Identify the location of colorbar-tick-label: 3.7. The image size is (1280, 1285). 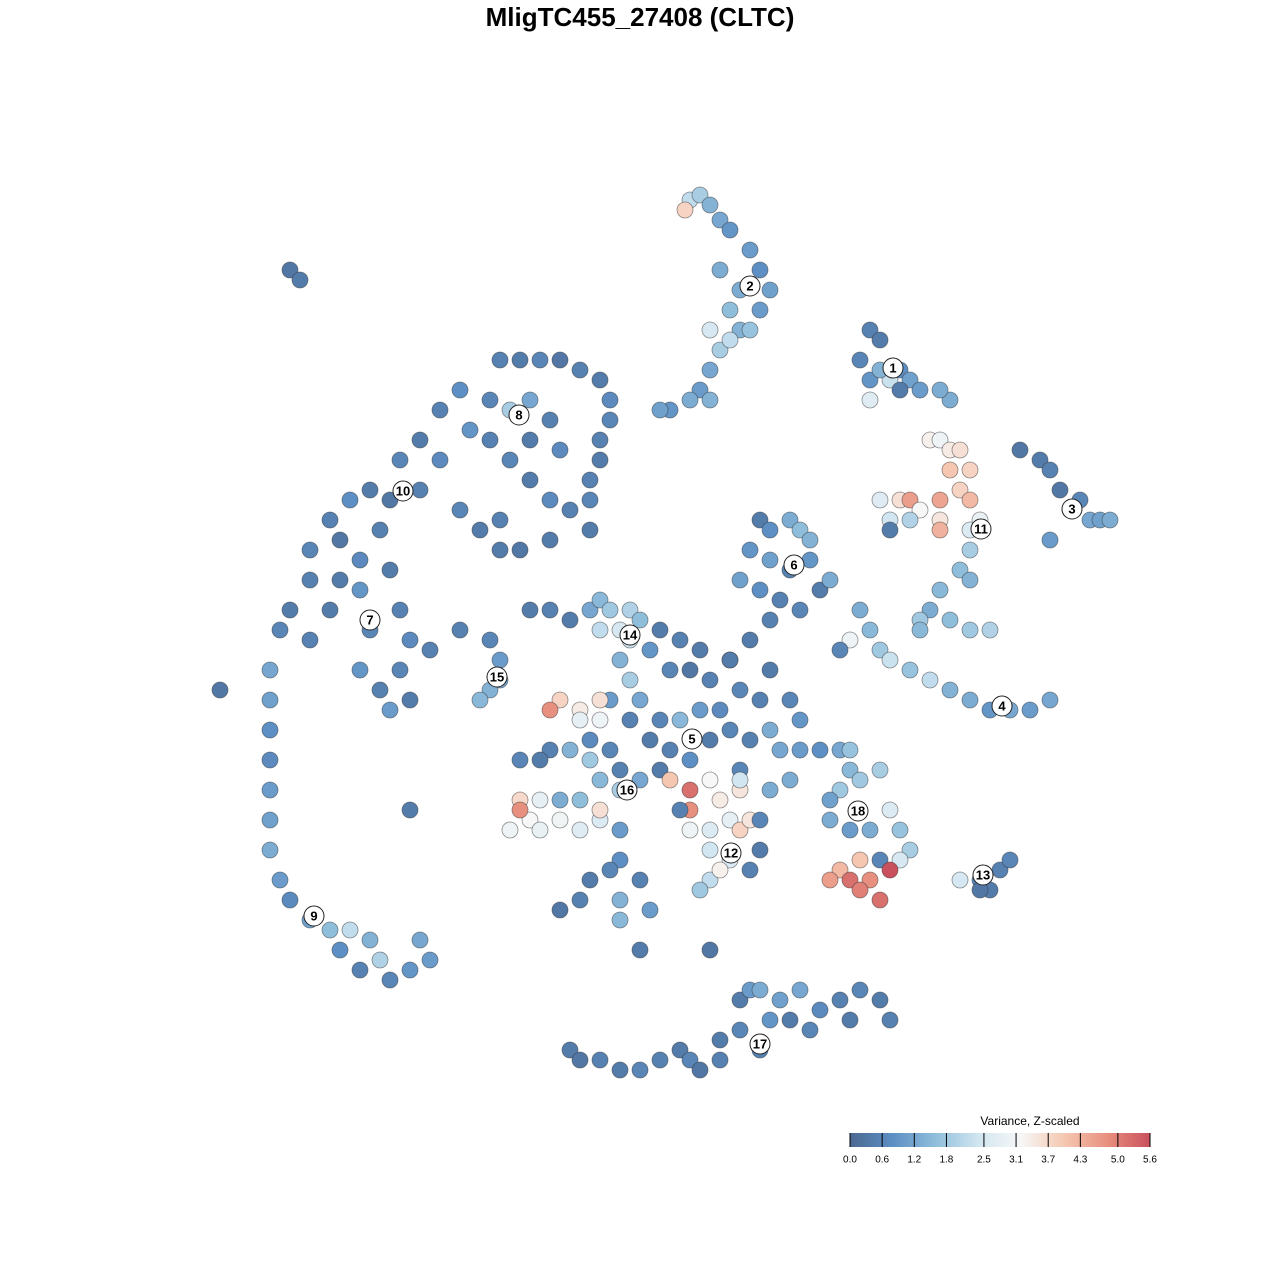
(1048, 1160).